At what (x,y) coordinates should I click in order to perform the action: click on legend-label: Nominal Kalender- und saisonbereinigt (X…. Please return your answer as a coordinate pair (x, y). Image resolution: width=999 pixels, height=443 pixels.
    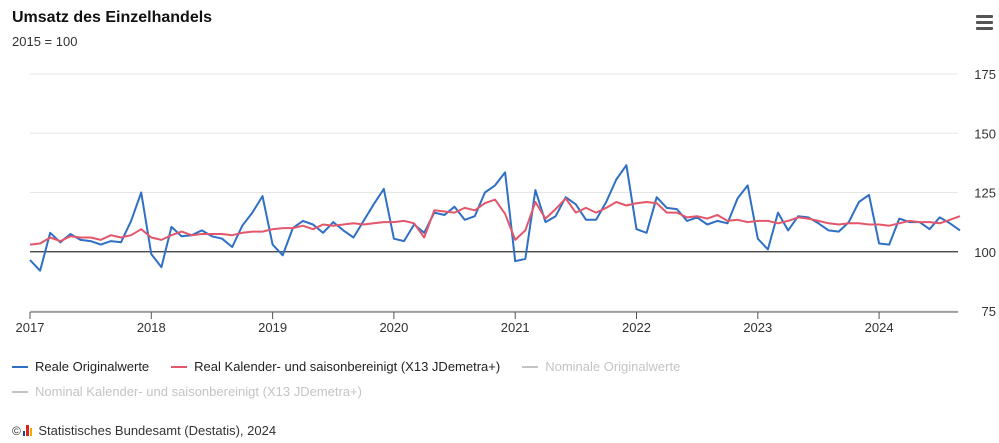
    Looking at the image, I should click on (198, 391).